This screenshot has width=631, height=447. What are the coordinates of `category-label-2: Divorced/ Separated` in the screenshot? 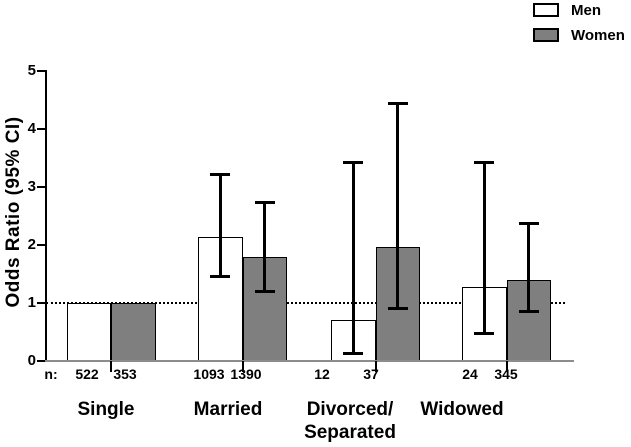 It's located at (350, 421).